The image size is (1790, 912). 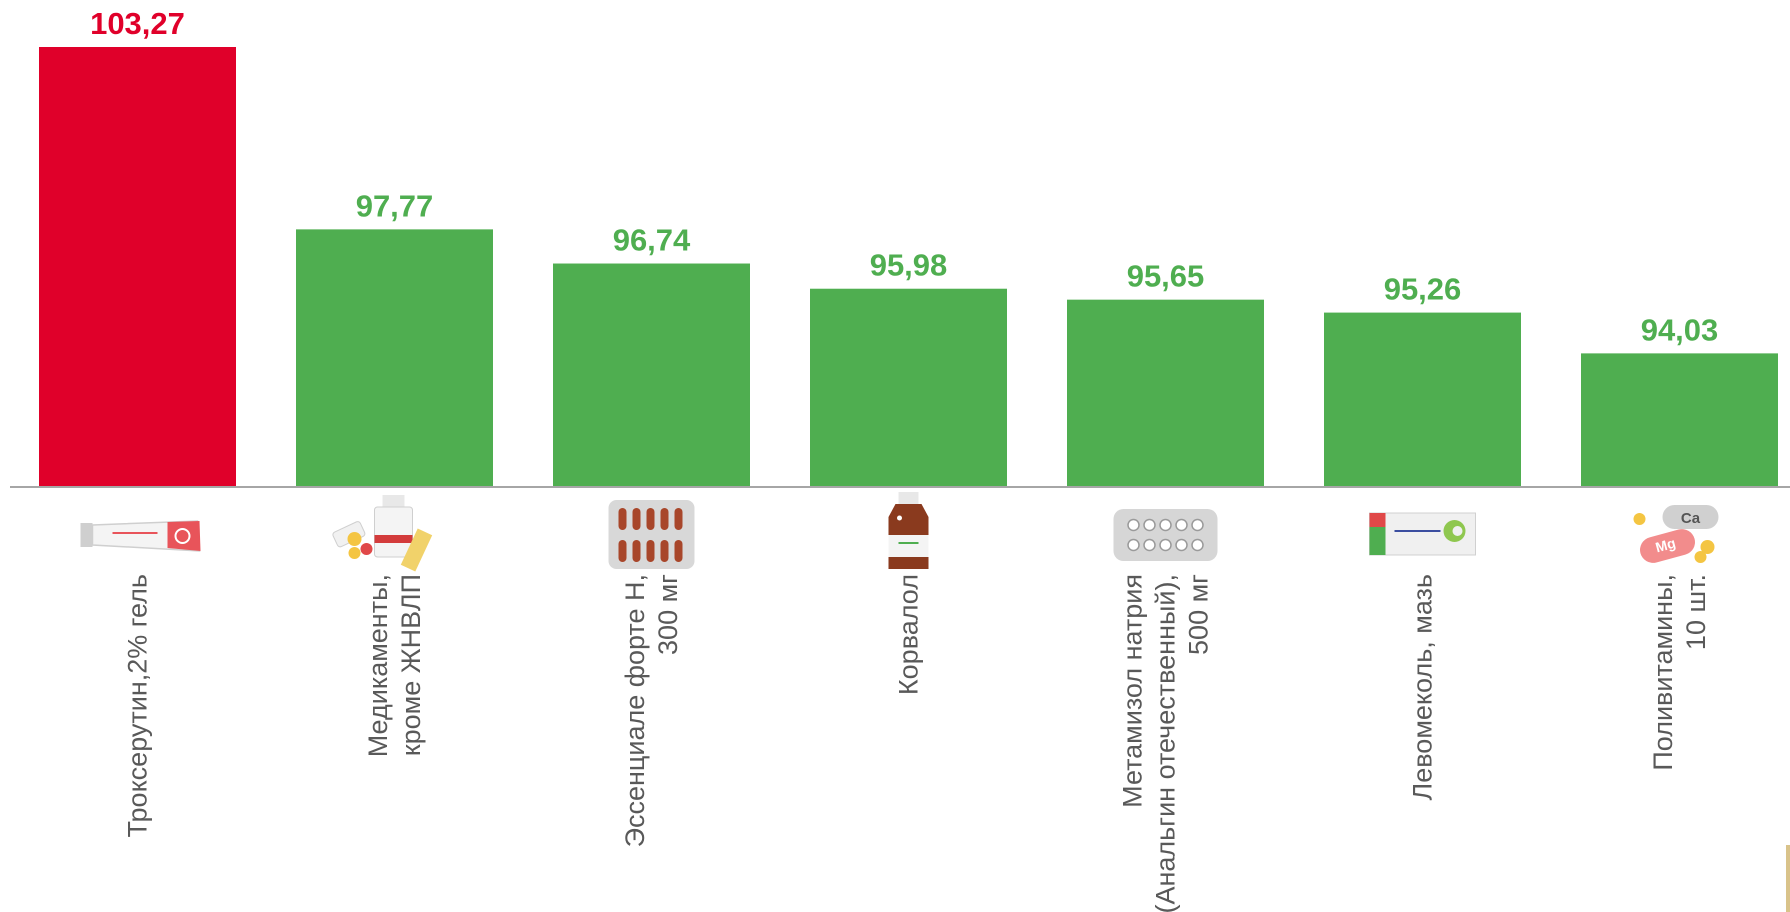 What do you see at coordinates (668, 614) in the screenshot?
I see `category-label-line: 300 мг` at bounding box center [668, 614].